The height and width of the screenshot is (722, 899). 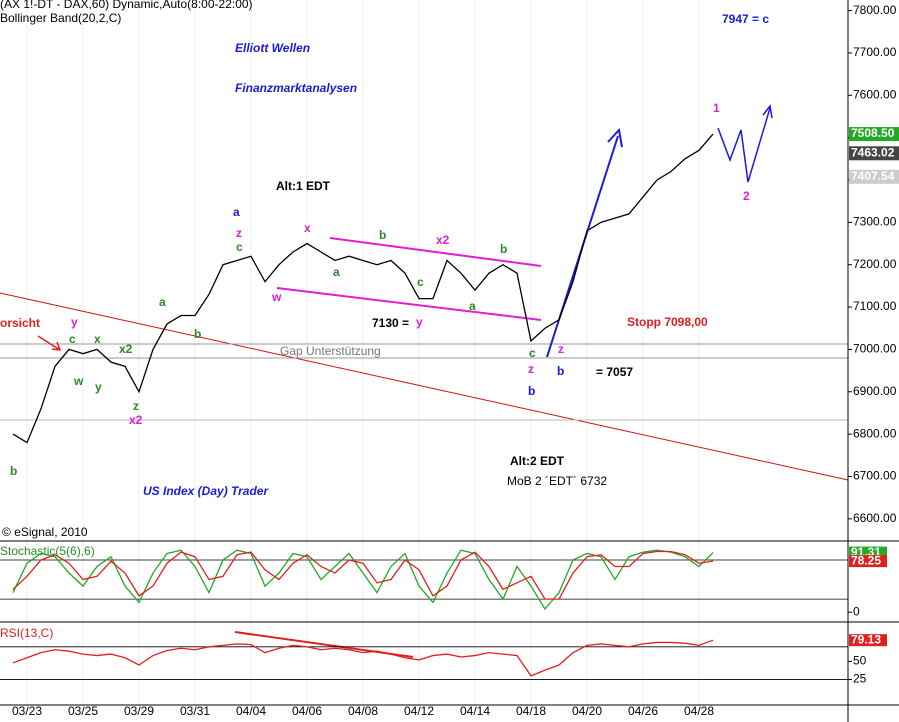 What do you see at coordinates (419, 711) in the screenshot?
I see `x-tick-label: 04/12` at bounding box center [419, 711].